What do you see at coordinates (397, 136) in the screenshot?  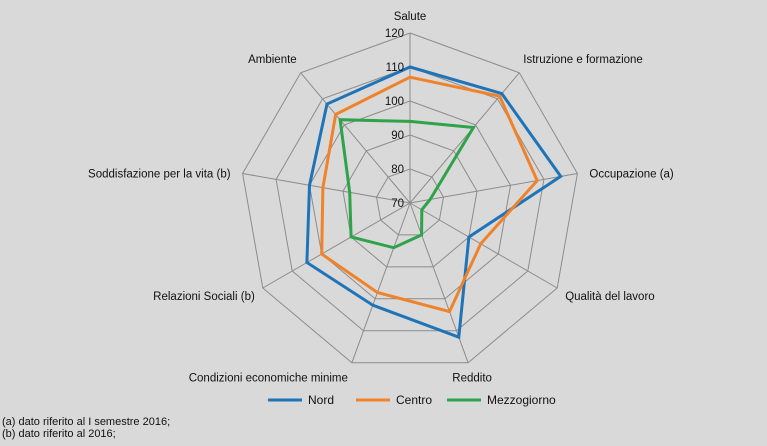 I see `tick-label-90: 90` at bounding box center [397, 136].